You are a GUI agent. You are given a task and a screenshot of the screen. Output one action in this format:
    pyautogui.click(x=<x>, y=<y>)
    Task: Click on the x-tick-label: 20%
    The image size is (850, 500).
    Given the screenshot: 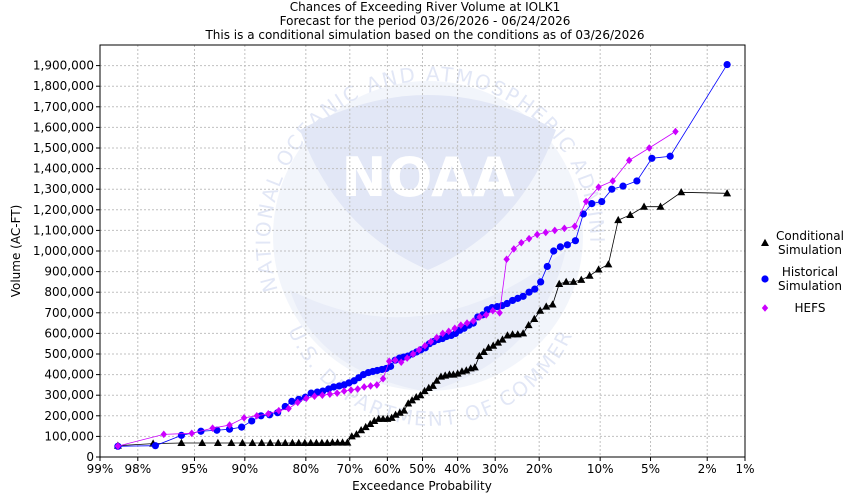 What is the action you would take?
    pyautogui.click(x=539, y=469)
    